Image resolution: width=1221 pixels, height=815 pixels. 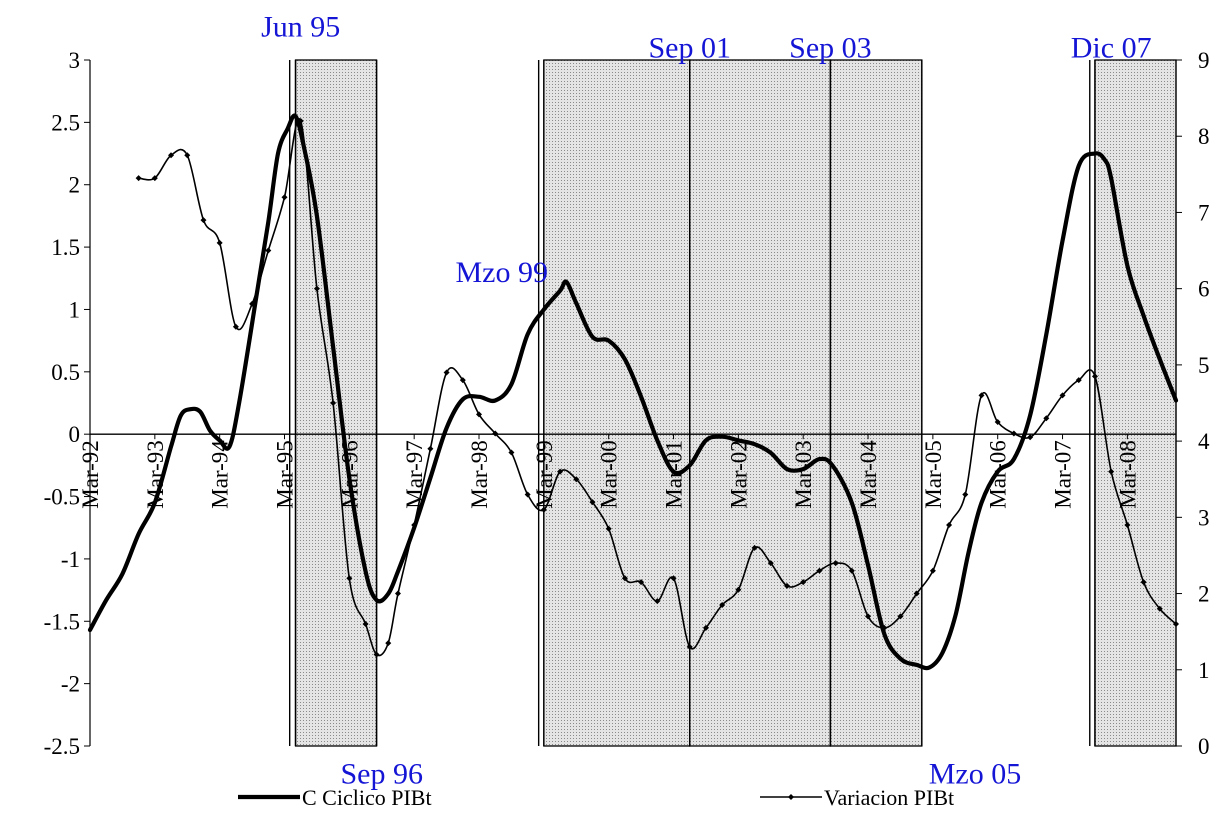 I want to click on period-annotation: Dic 07, so click(x=1111, y=48).